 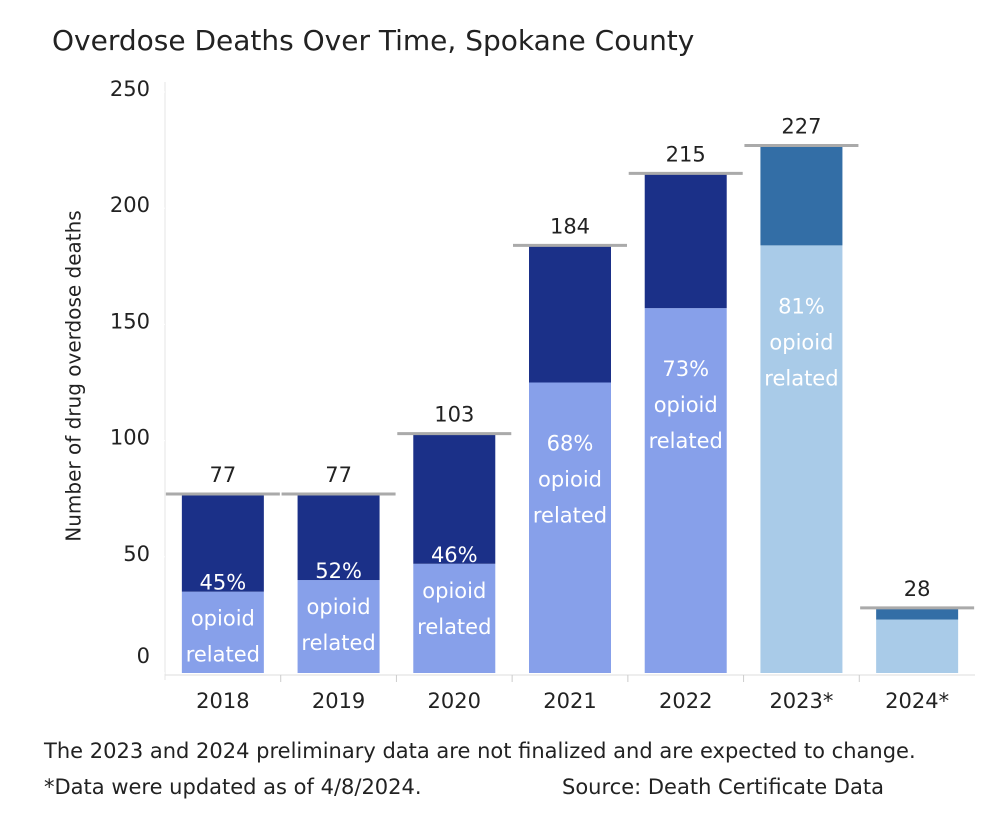 What do you see at coordinates (685, 369) in the screenshot?
I see `percent-label: 73%` at bounding box center [685, 369].